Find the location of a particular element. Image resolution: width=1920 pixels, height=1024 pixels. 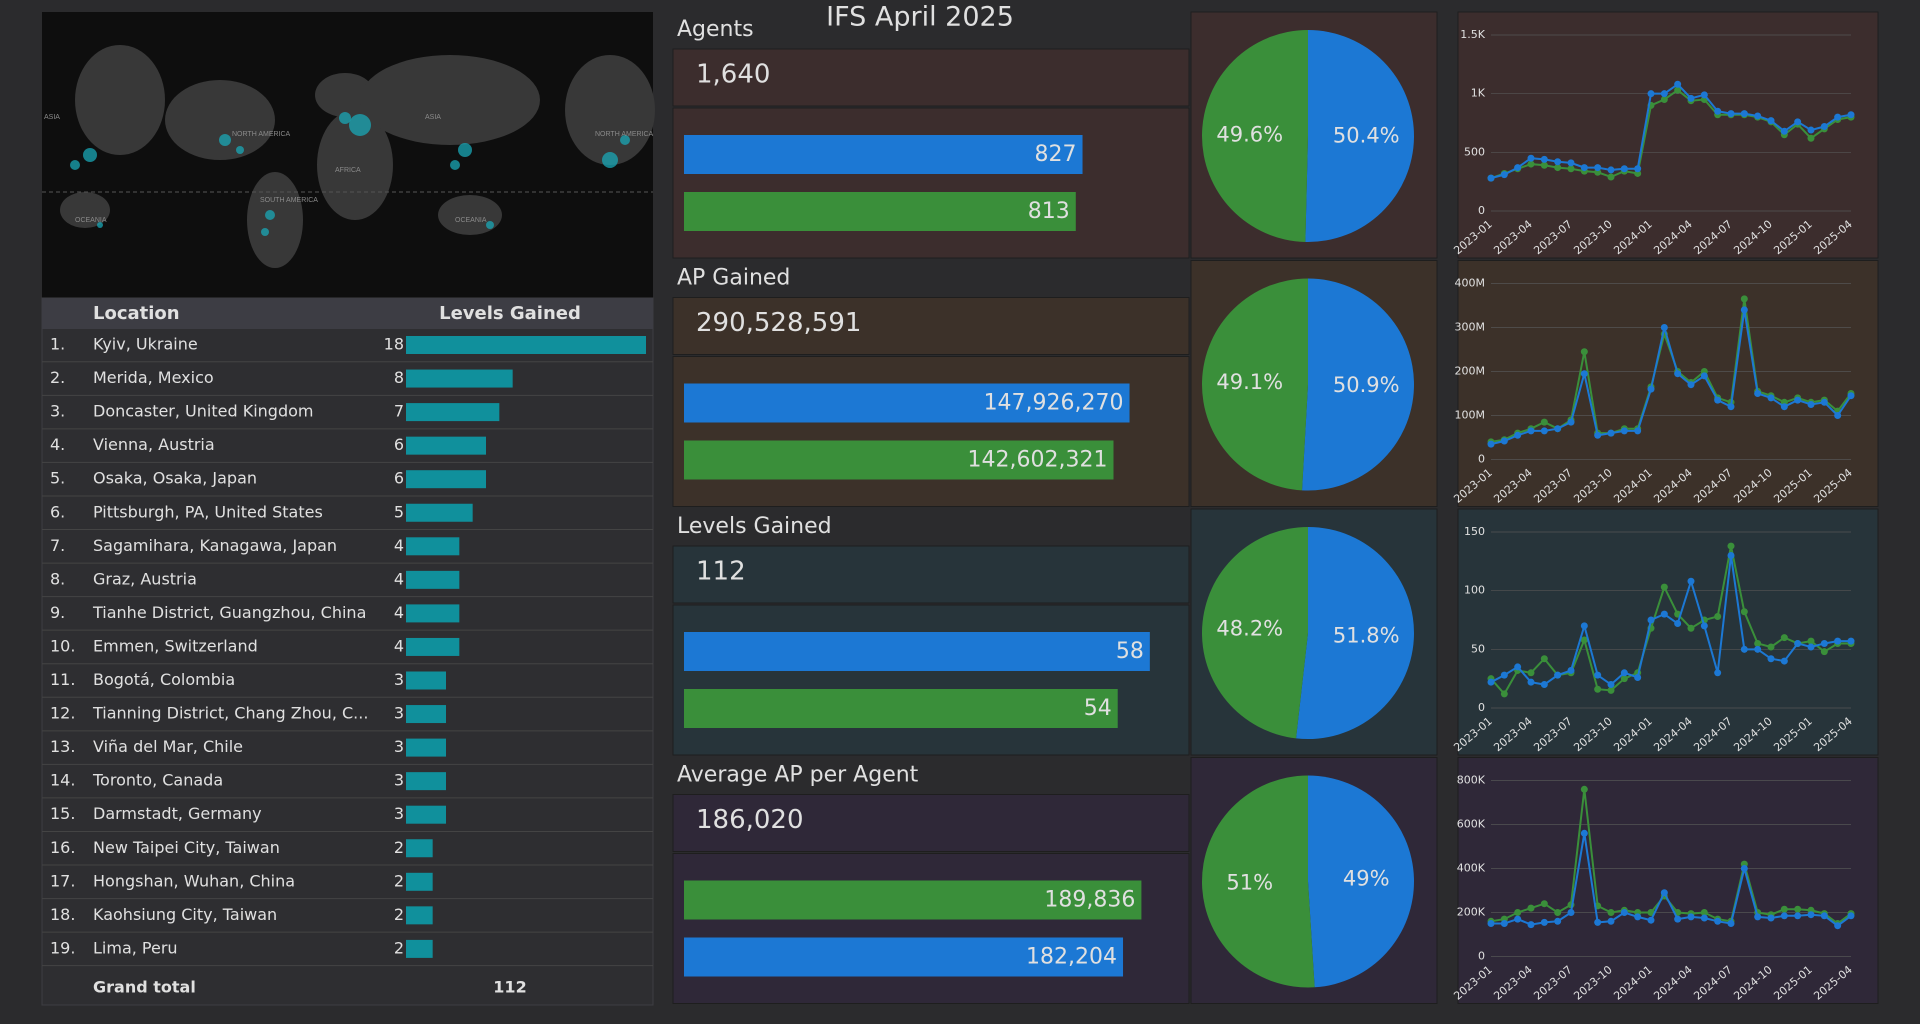

map-label: OCEANIA is located at coordinates (471, 220).